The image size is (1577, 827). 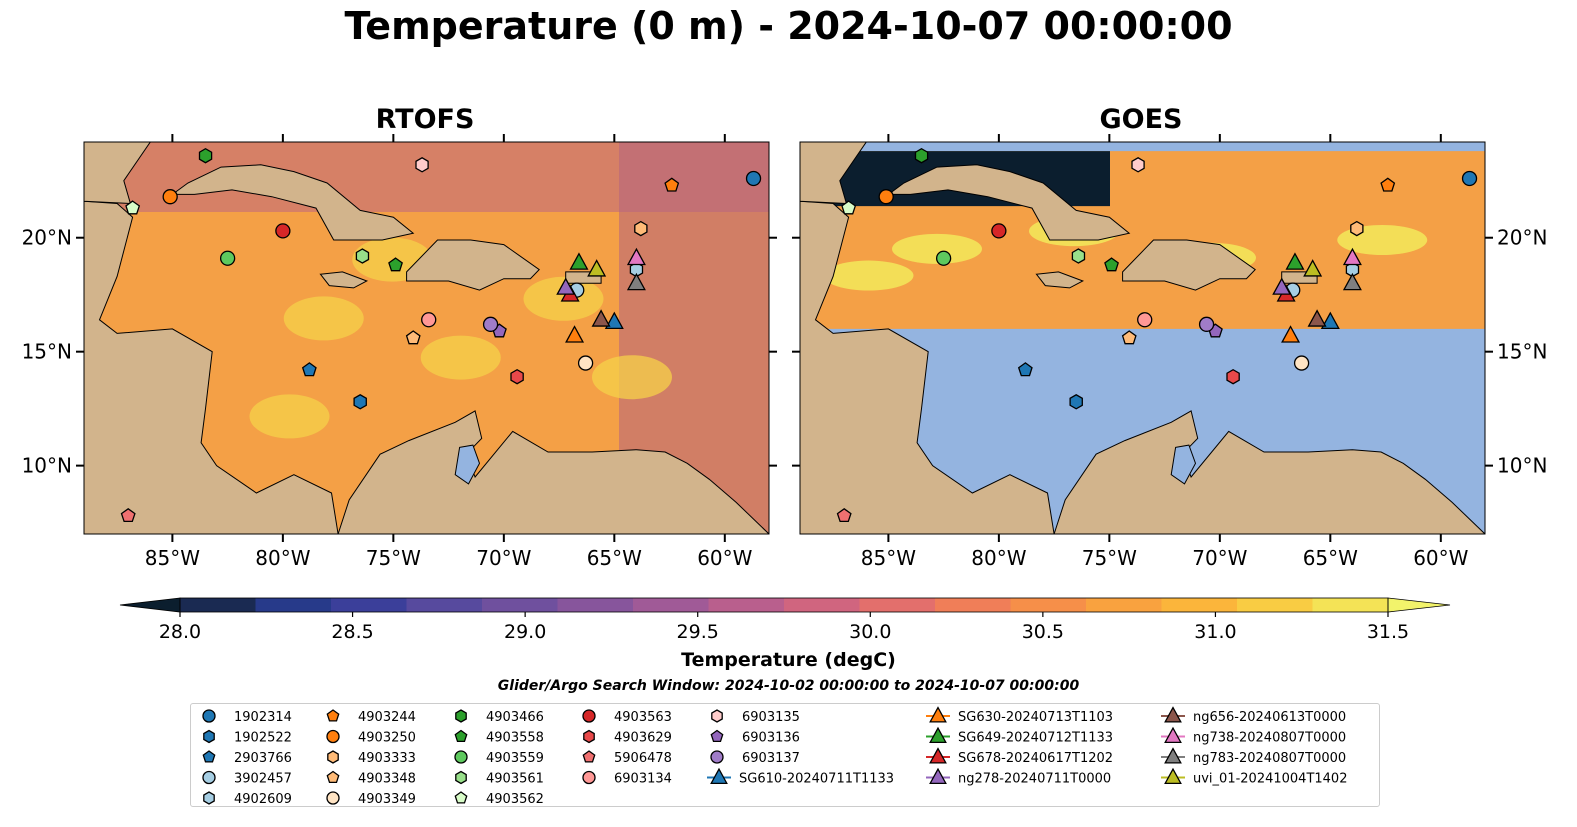 I want to click on legend-label: SG678-20240617T1202, so click(x=1035, y=758).